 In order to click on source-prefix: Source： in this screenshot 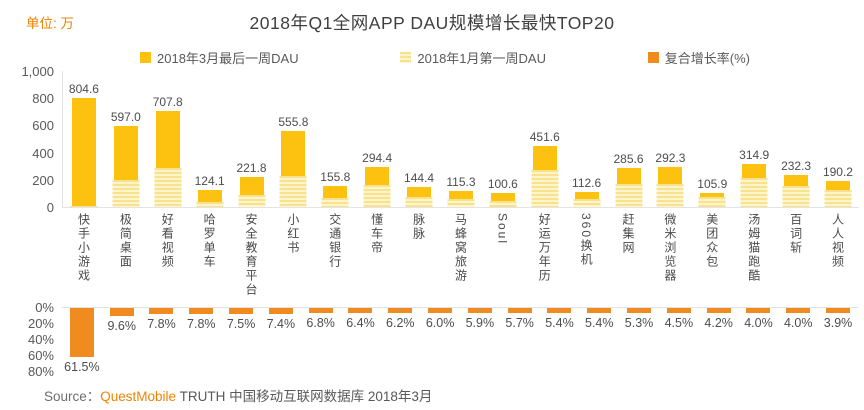, I will do `click(72, 396)`.